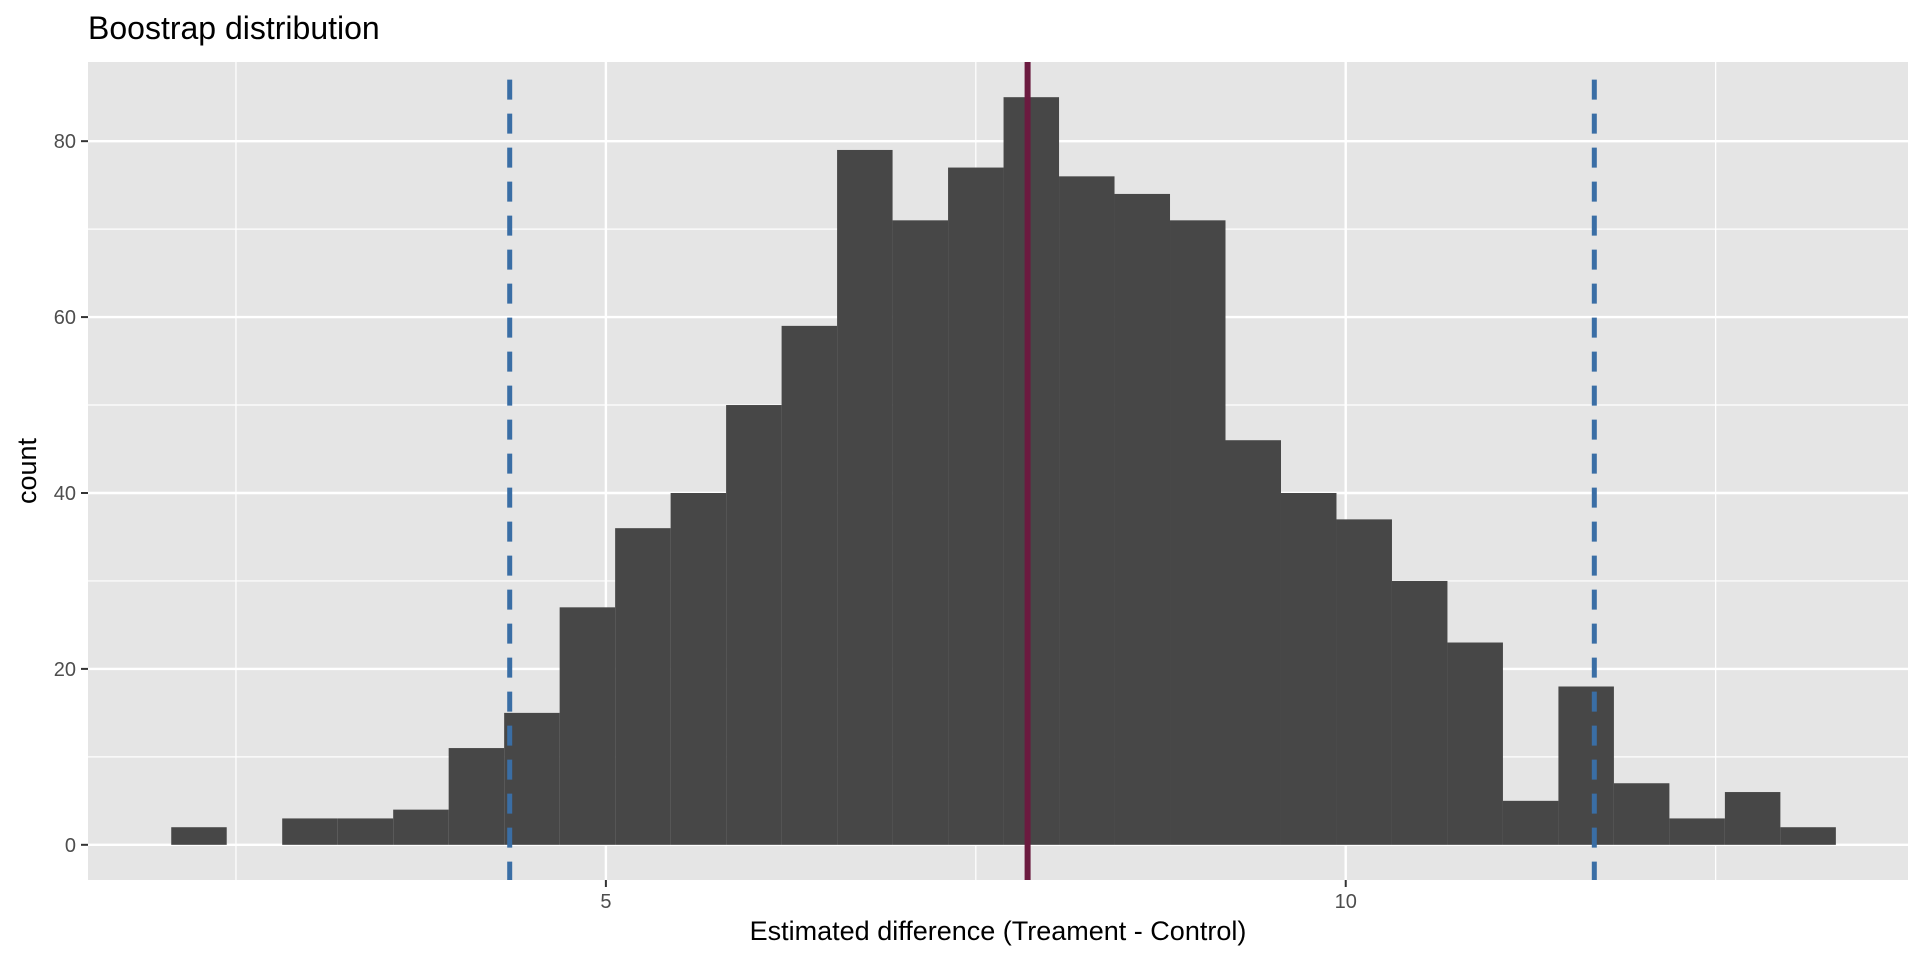  I want to click on x-tick-label: 10, so click(1346, 902).